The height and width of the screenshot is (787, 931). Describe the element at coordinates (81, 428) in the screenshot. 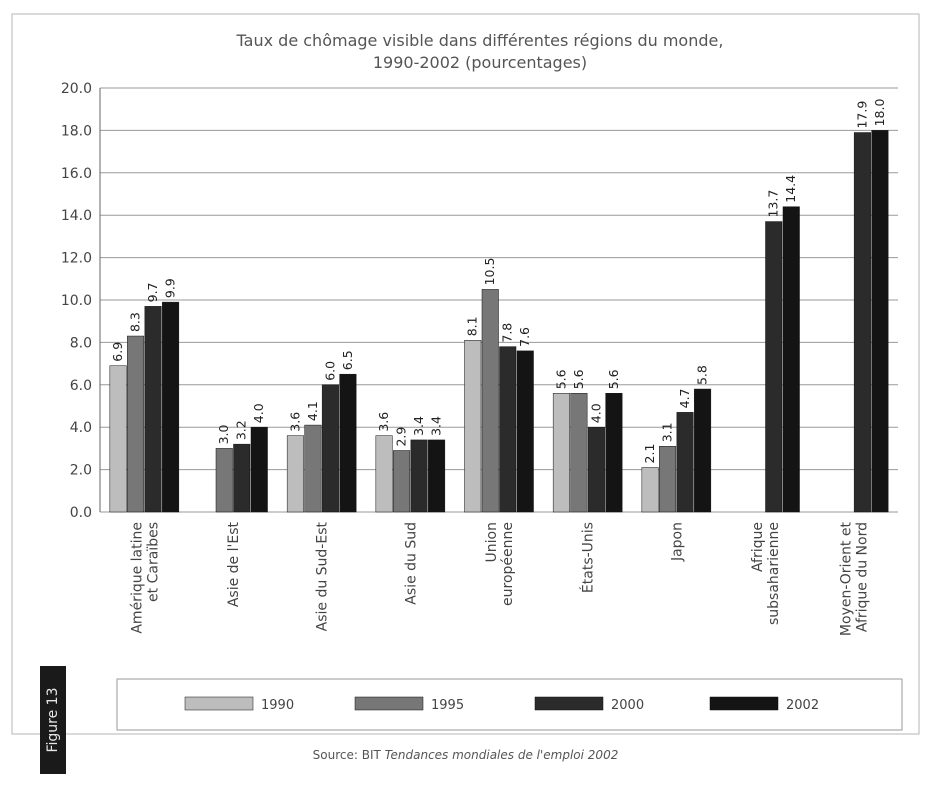

I see `y-tick-label: 4.0` at that location.